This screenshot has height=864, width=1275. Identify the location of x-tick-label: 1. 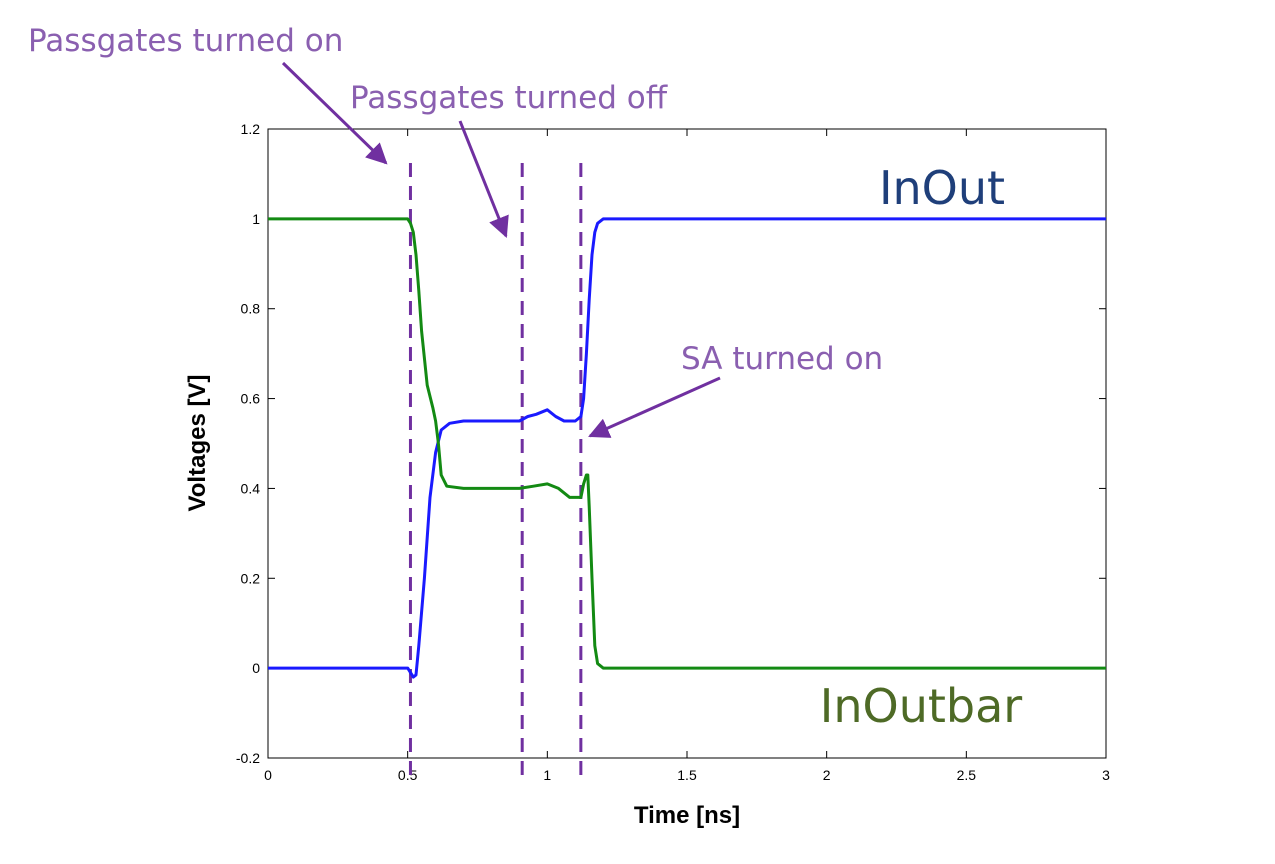
(547, 775).